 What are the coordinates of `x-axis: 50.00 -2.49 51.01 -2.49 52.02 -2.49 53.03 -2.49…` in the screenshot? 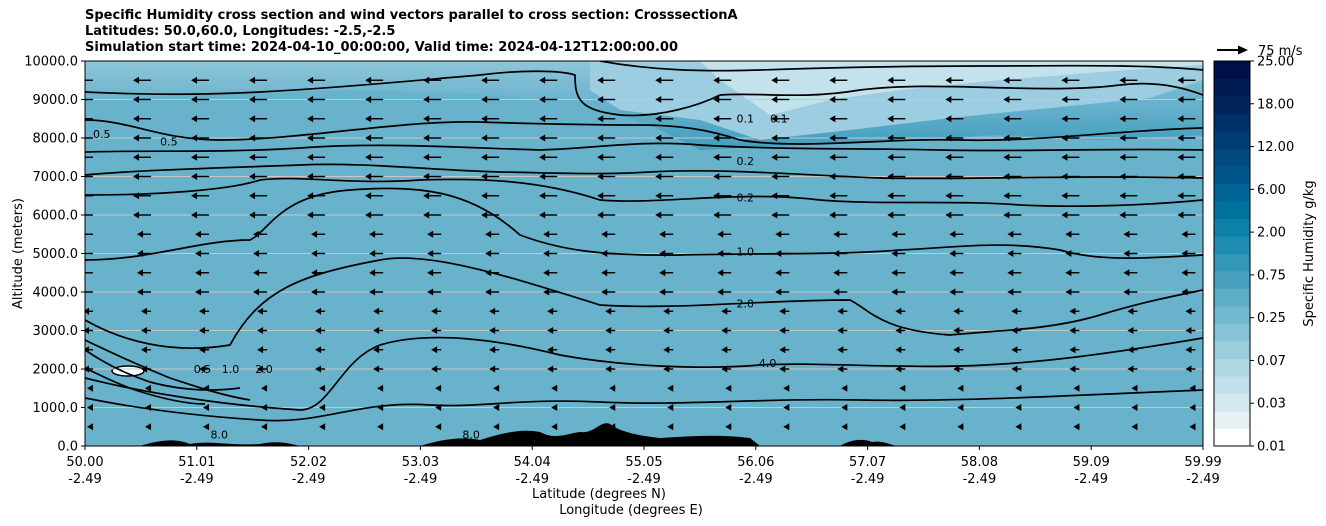 It's located at (644, 466).